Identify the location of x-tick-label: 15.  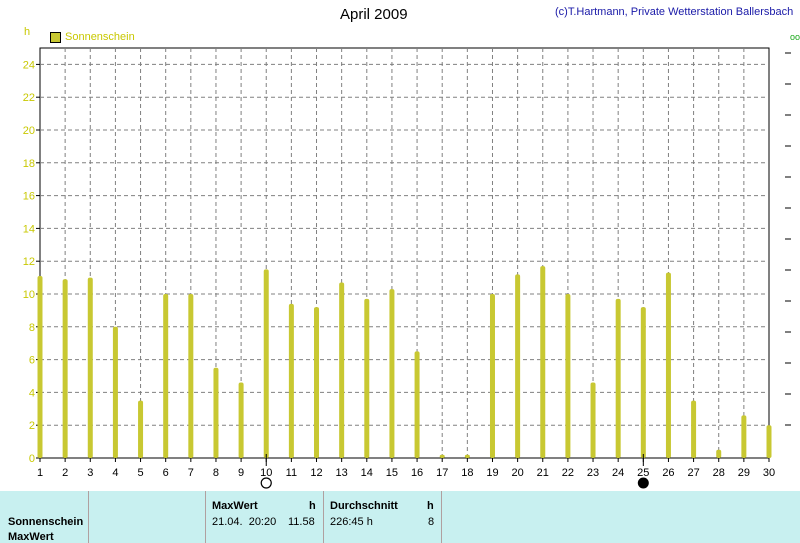
(392, 473).